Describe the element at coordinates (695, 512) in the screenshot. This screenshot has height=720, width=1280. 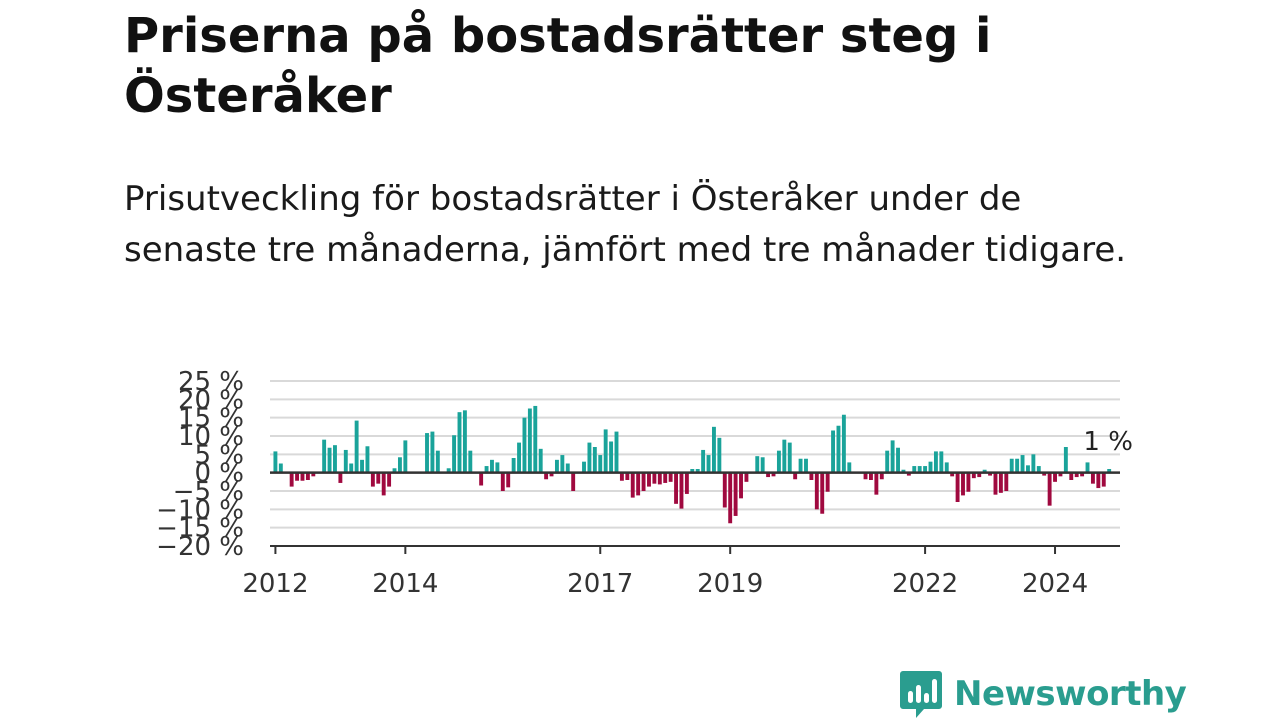
I see `axes` at that location.